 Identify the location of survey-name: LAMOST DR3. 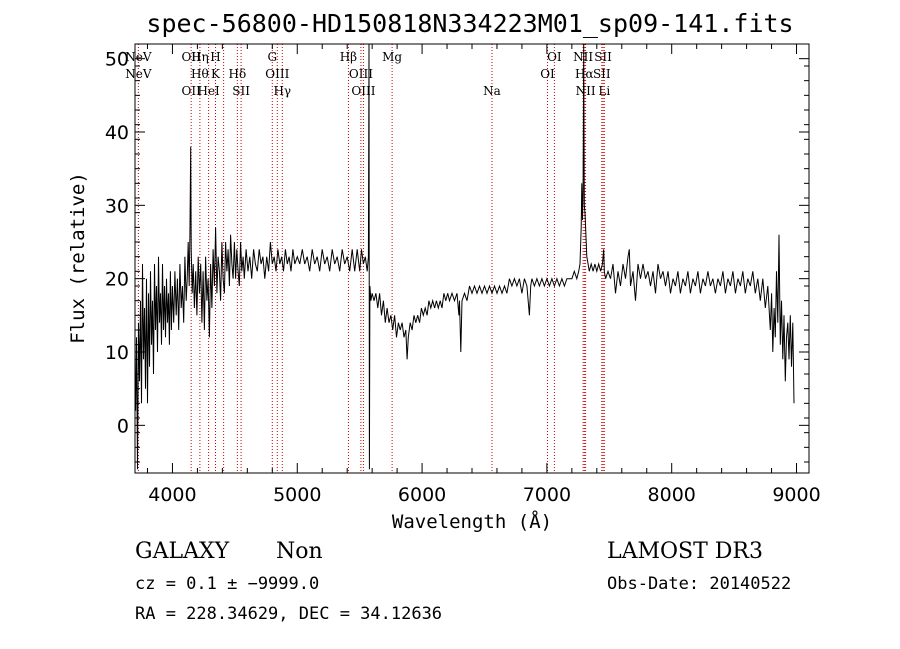
(685, 551).